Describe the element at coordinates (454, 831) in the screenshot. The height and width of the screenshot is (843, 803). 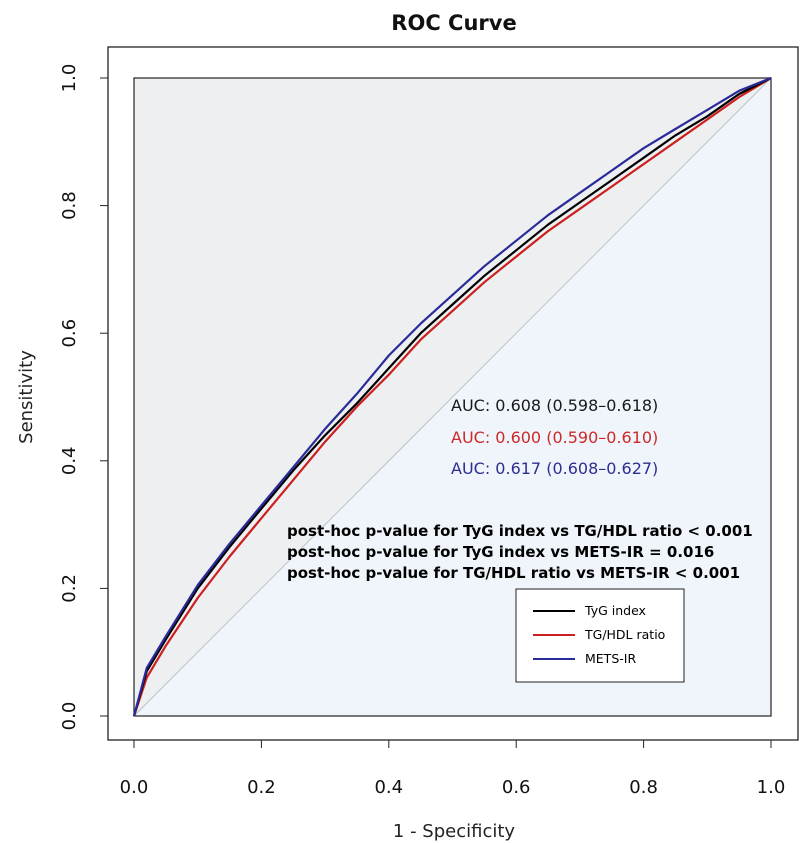
I see `x-axis-label: 1 - Specificity` at that location.